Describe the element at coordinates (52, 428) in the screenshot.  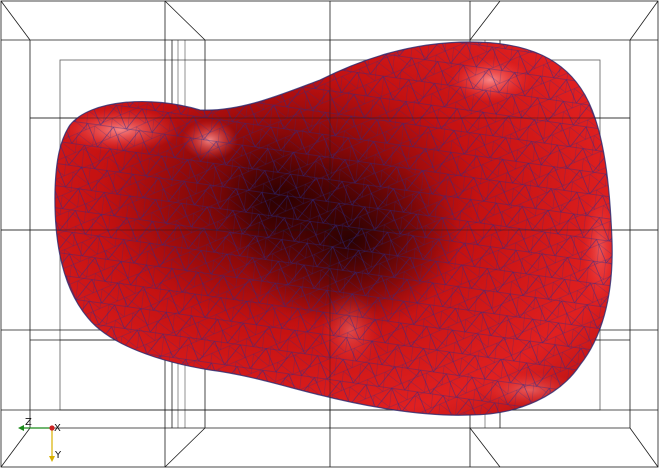
I see `x-axis-dot-icon` at that location.